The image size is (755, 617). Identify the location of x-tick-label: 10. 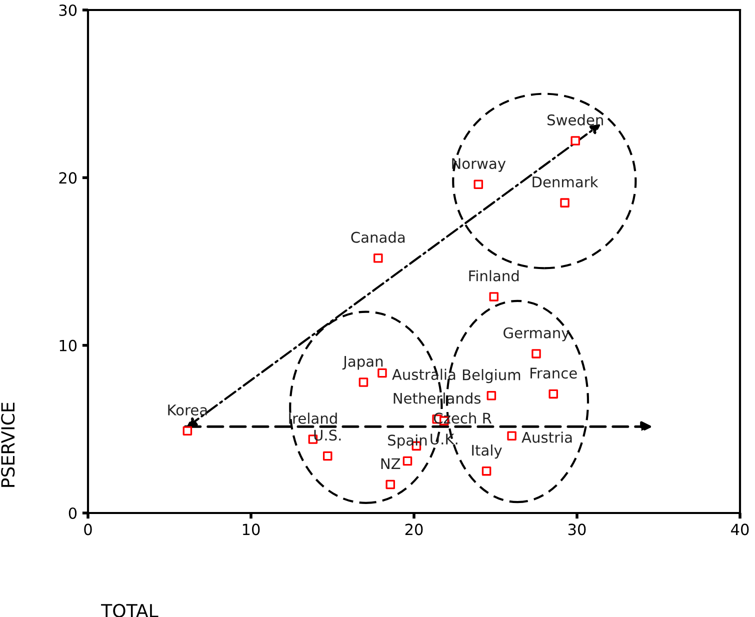
(251, 530).